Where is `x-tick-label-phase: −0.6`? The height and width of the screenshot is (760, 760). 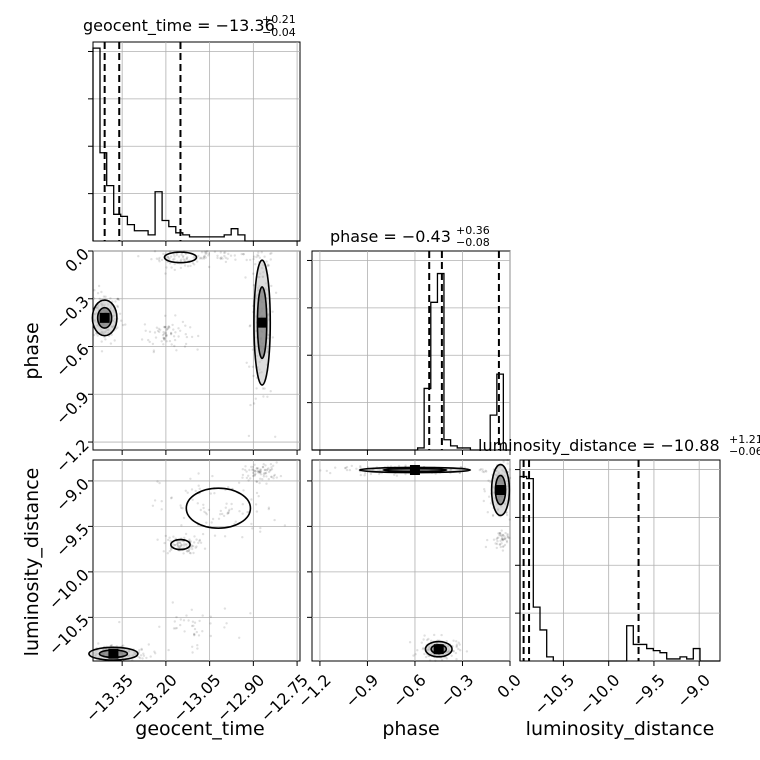 x-tick-label-phase: −0.6 is located at coordinates (409, 690).